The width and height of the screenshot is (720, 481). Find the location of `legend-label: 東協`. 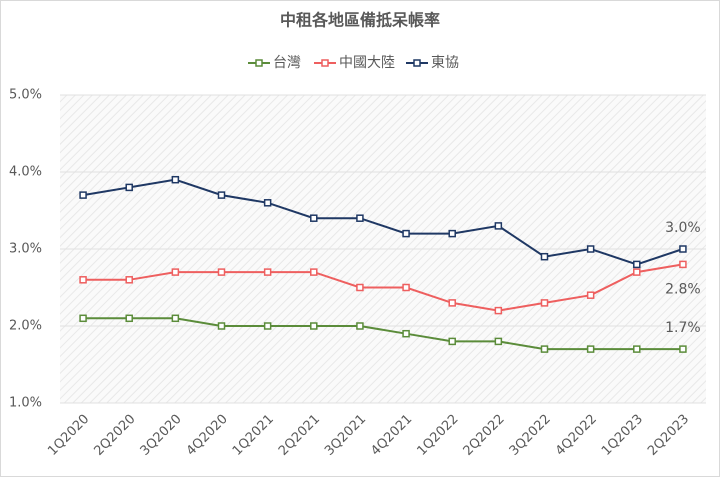

legend-label: 東協 is located at coordinates (445, 63).